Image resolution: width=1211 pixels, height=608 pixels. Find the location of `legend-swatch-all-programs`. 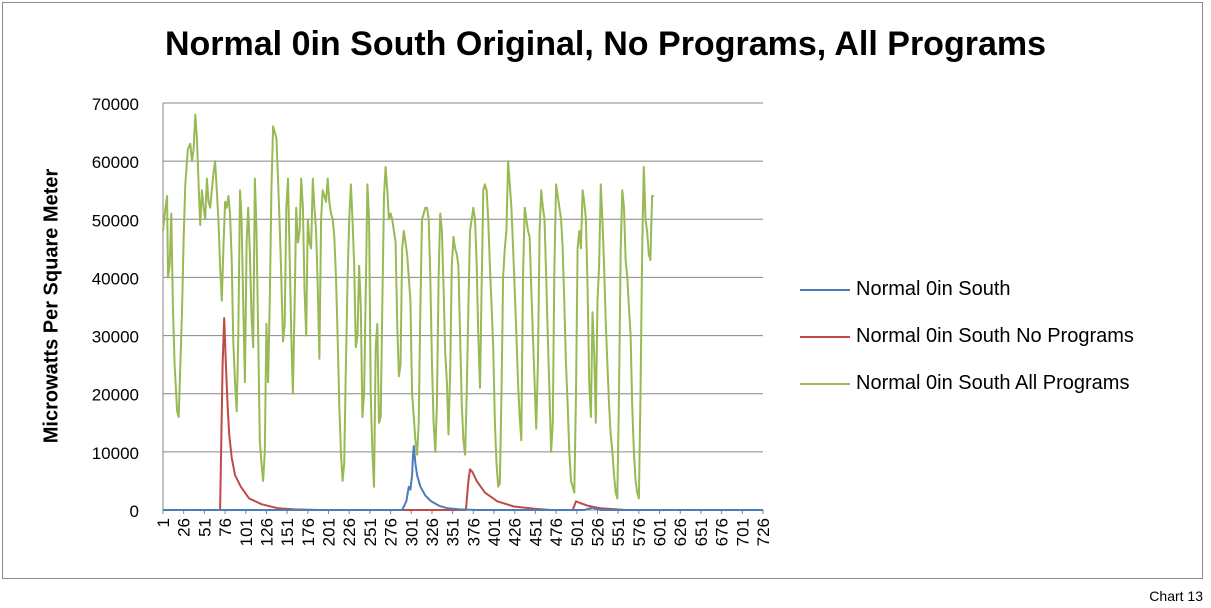

legend-swatch-all-programs is located at coordinates (825, 383).